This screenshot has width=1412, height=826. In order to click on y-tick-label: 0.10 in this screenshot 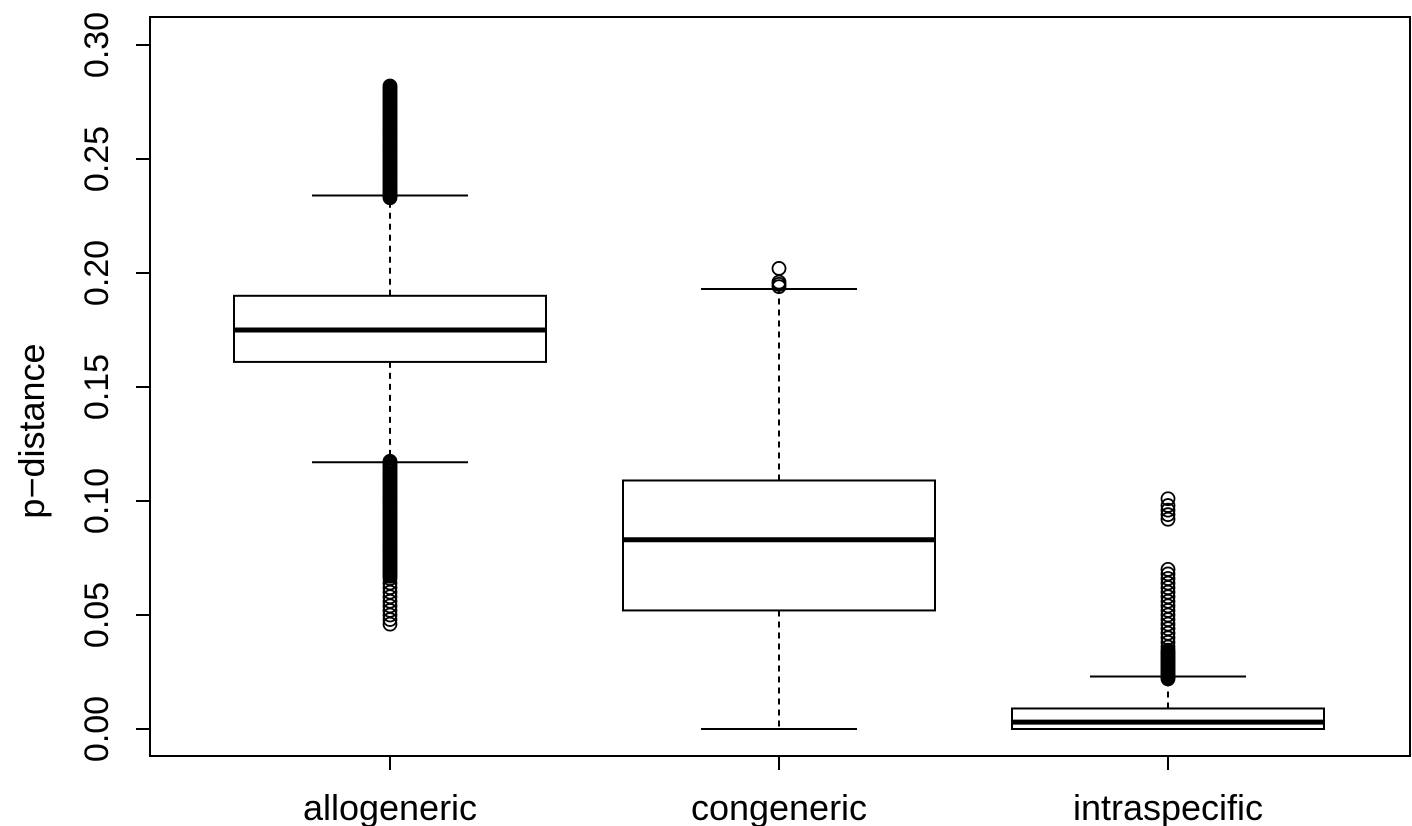, I will do `click(97, 501)`.